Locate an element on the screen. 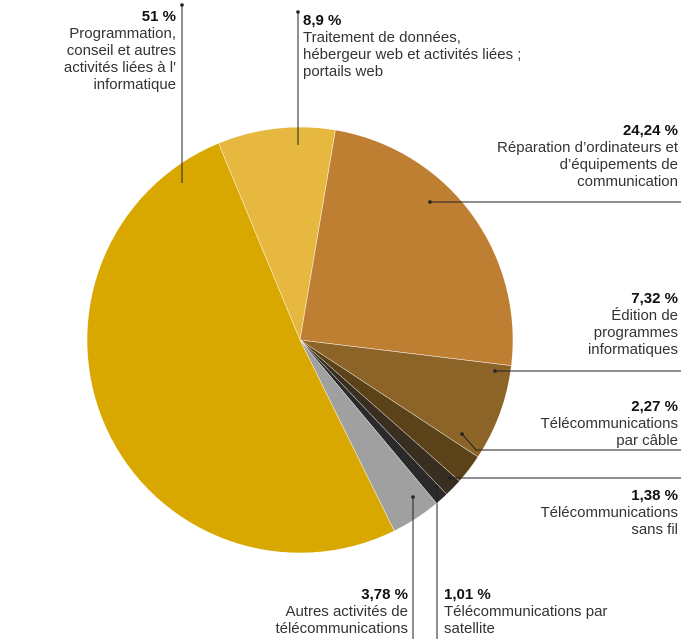  category-label: Télécommunications par câble is located at coordinates (609, 432).